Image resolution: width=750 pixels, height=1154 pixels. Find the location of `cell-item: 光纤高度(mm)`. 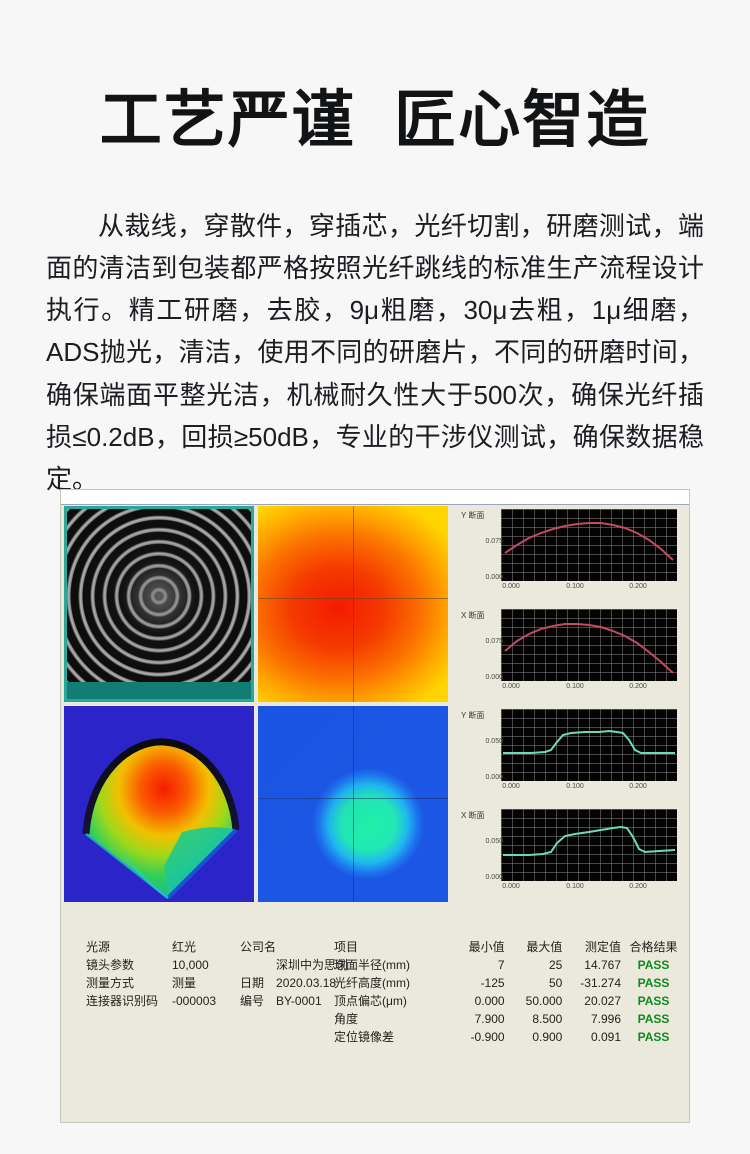

cell-item: 光纤高度(mm) is located at coordinates (372, 983).